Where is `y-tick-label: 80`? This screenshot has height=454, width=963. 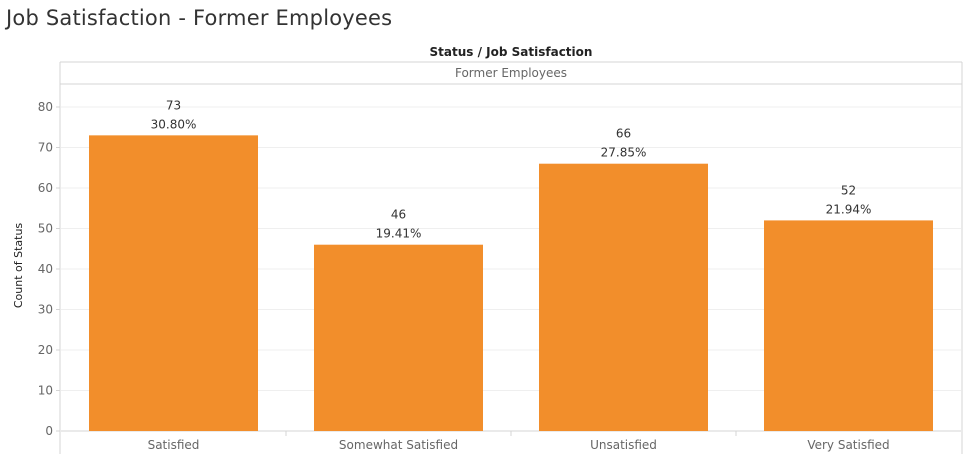 y-tick-label: 80 is located at coordinates (45, 107).